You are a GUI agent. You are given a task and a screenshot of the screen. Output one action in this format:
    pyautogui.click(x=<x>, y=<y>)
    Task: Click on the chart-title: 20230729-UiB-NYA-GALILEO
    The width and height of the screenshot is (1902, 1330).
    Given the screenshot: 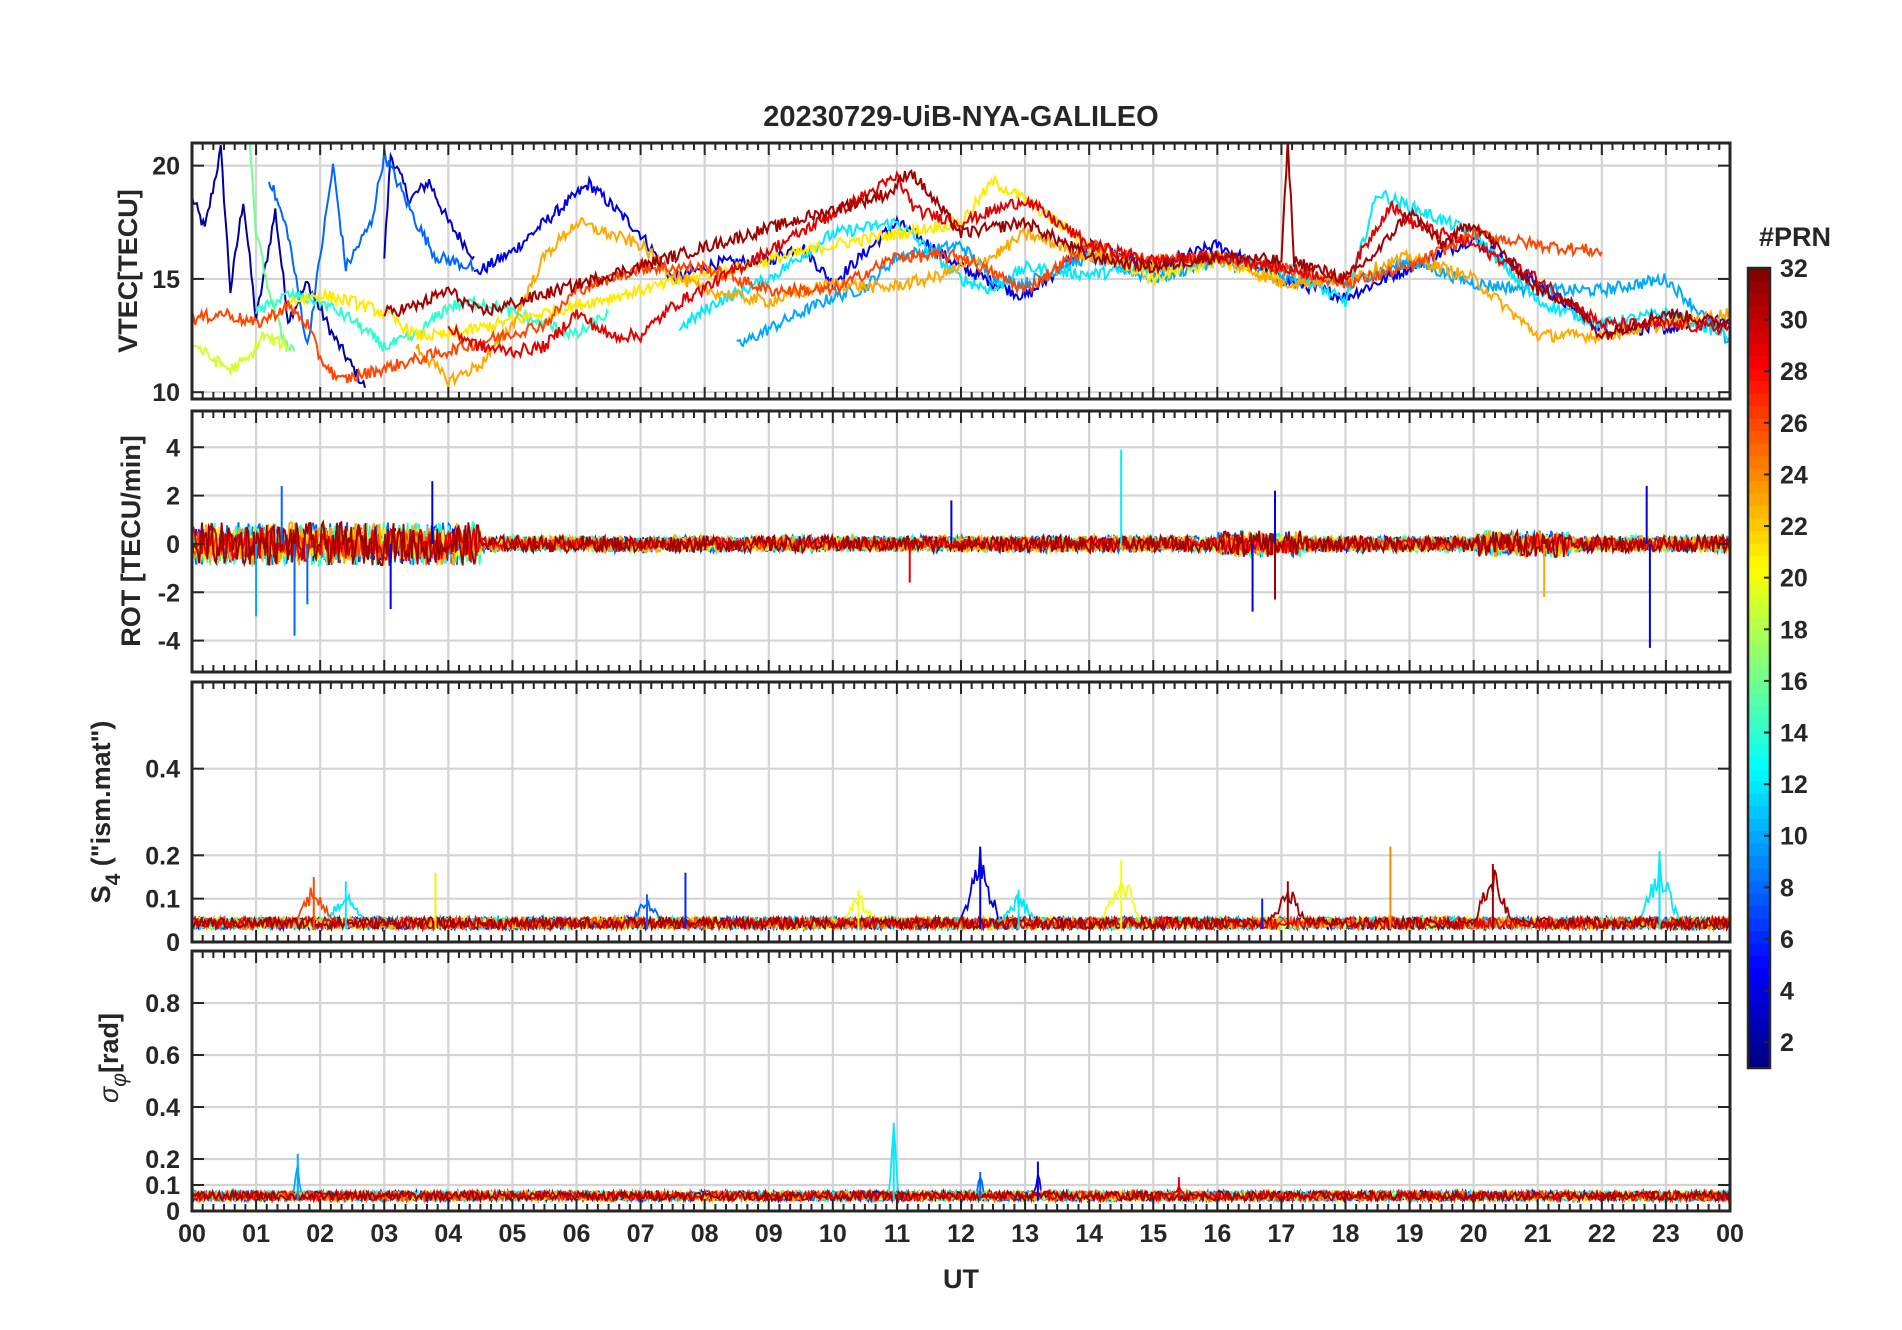 What is the action you would take?
    pyautogui.click(x=960, y=117)
    